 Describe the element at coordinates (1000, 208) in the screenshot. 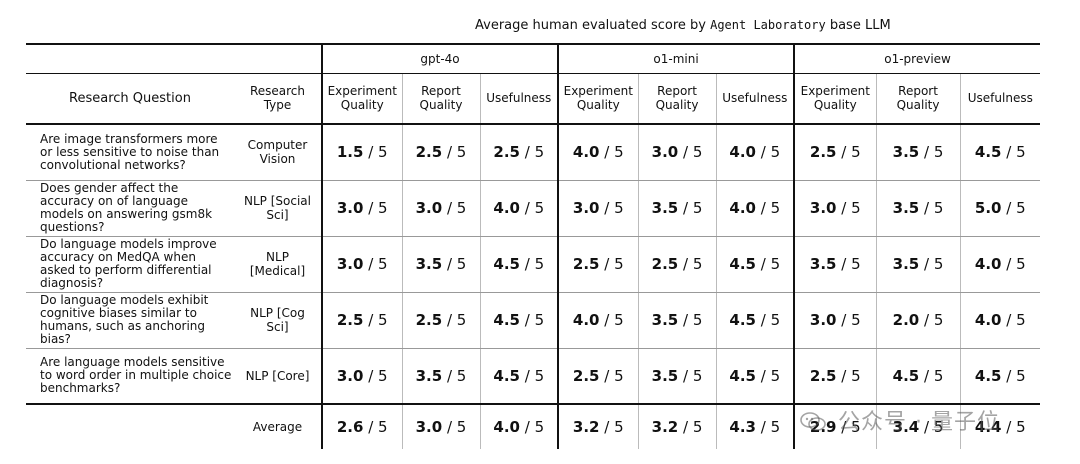

I see `score-cell: 5.0 / 5` at that location.